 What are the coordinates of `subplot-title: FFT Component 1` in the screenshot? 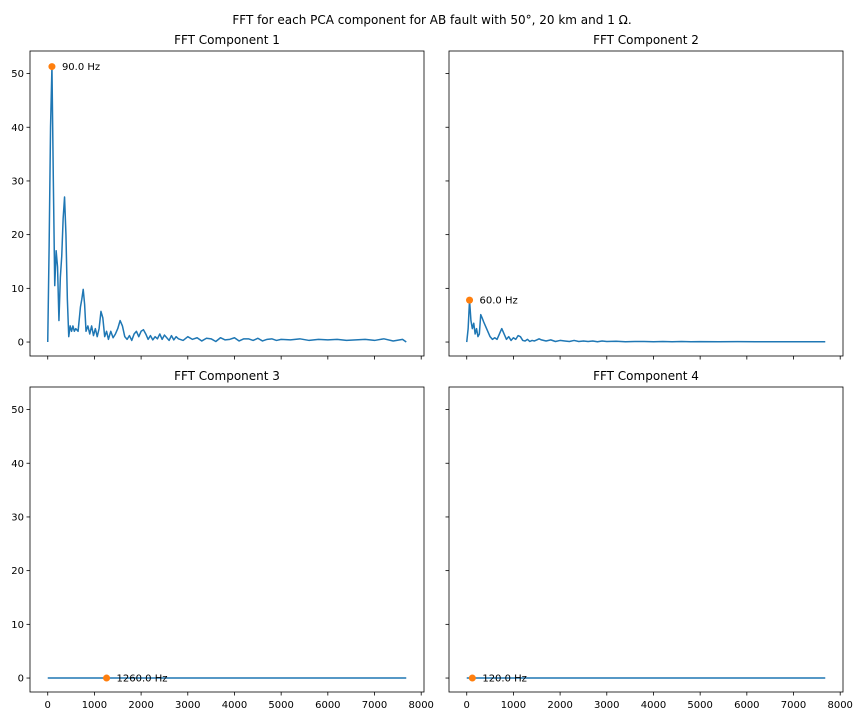 It's located at (227, 40).